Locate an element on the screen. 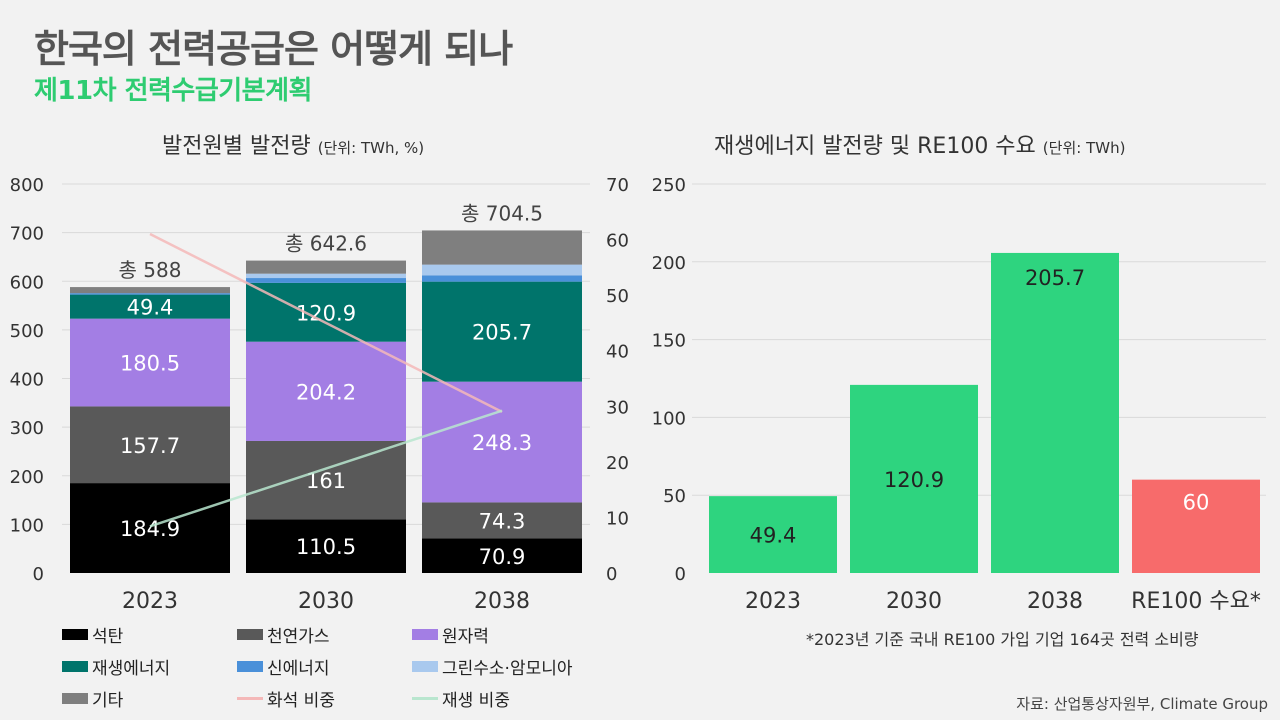 Image resolution: width=1280 pixels, height=720 pixels. right-bar-data-label: 60 is located at coordinates (1196, 503).